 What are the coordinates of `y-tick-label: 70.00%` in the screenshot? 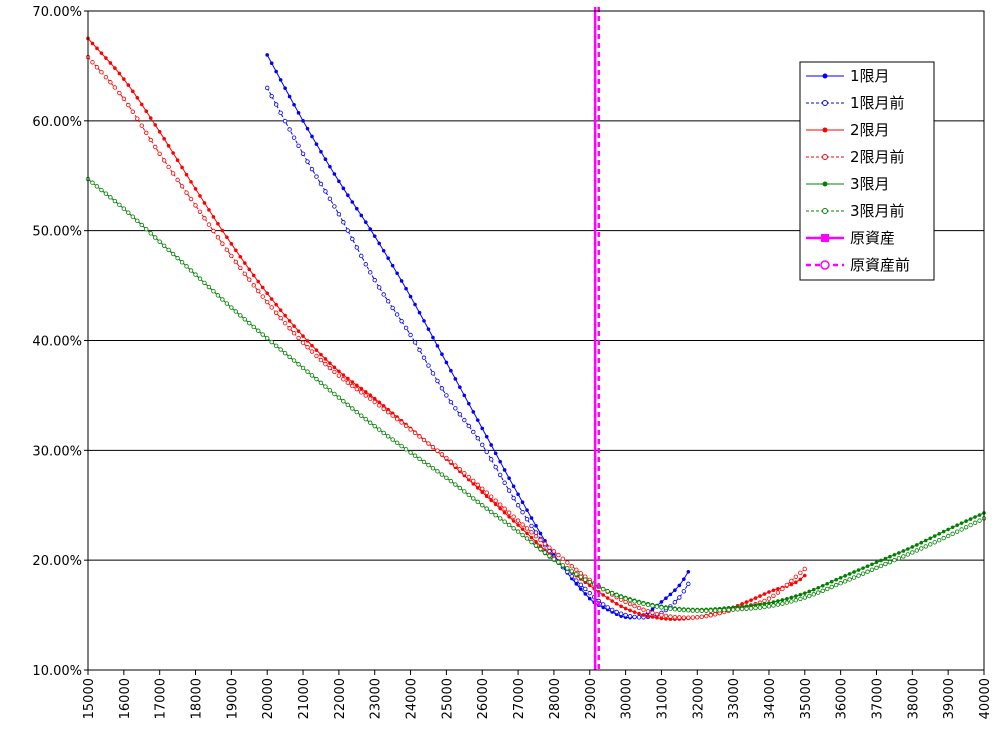 It's located at (57, 12).